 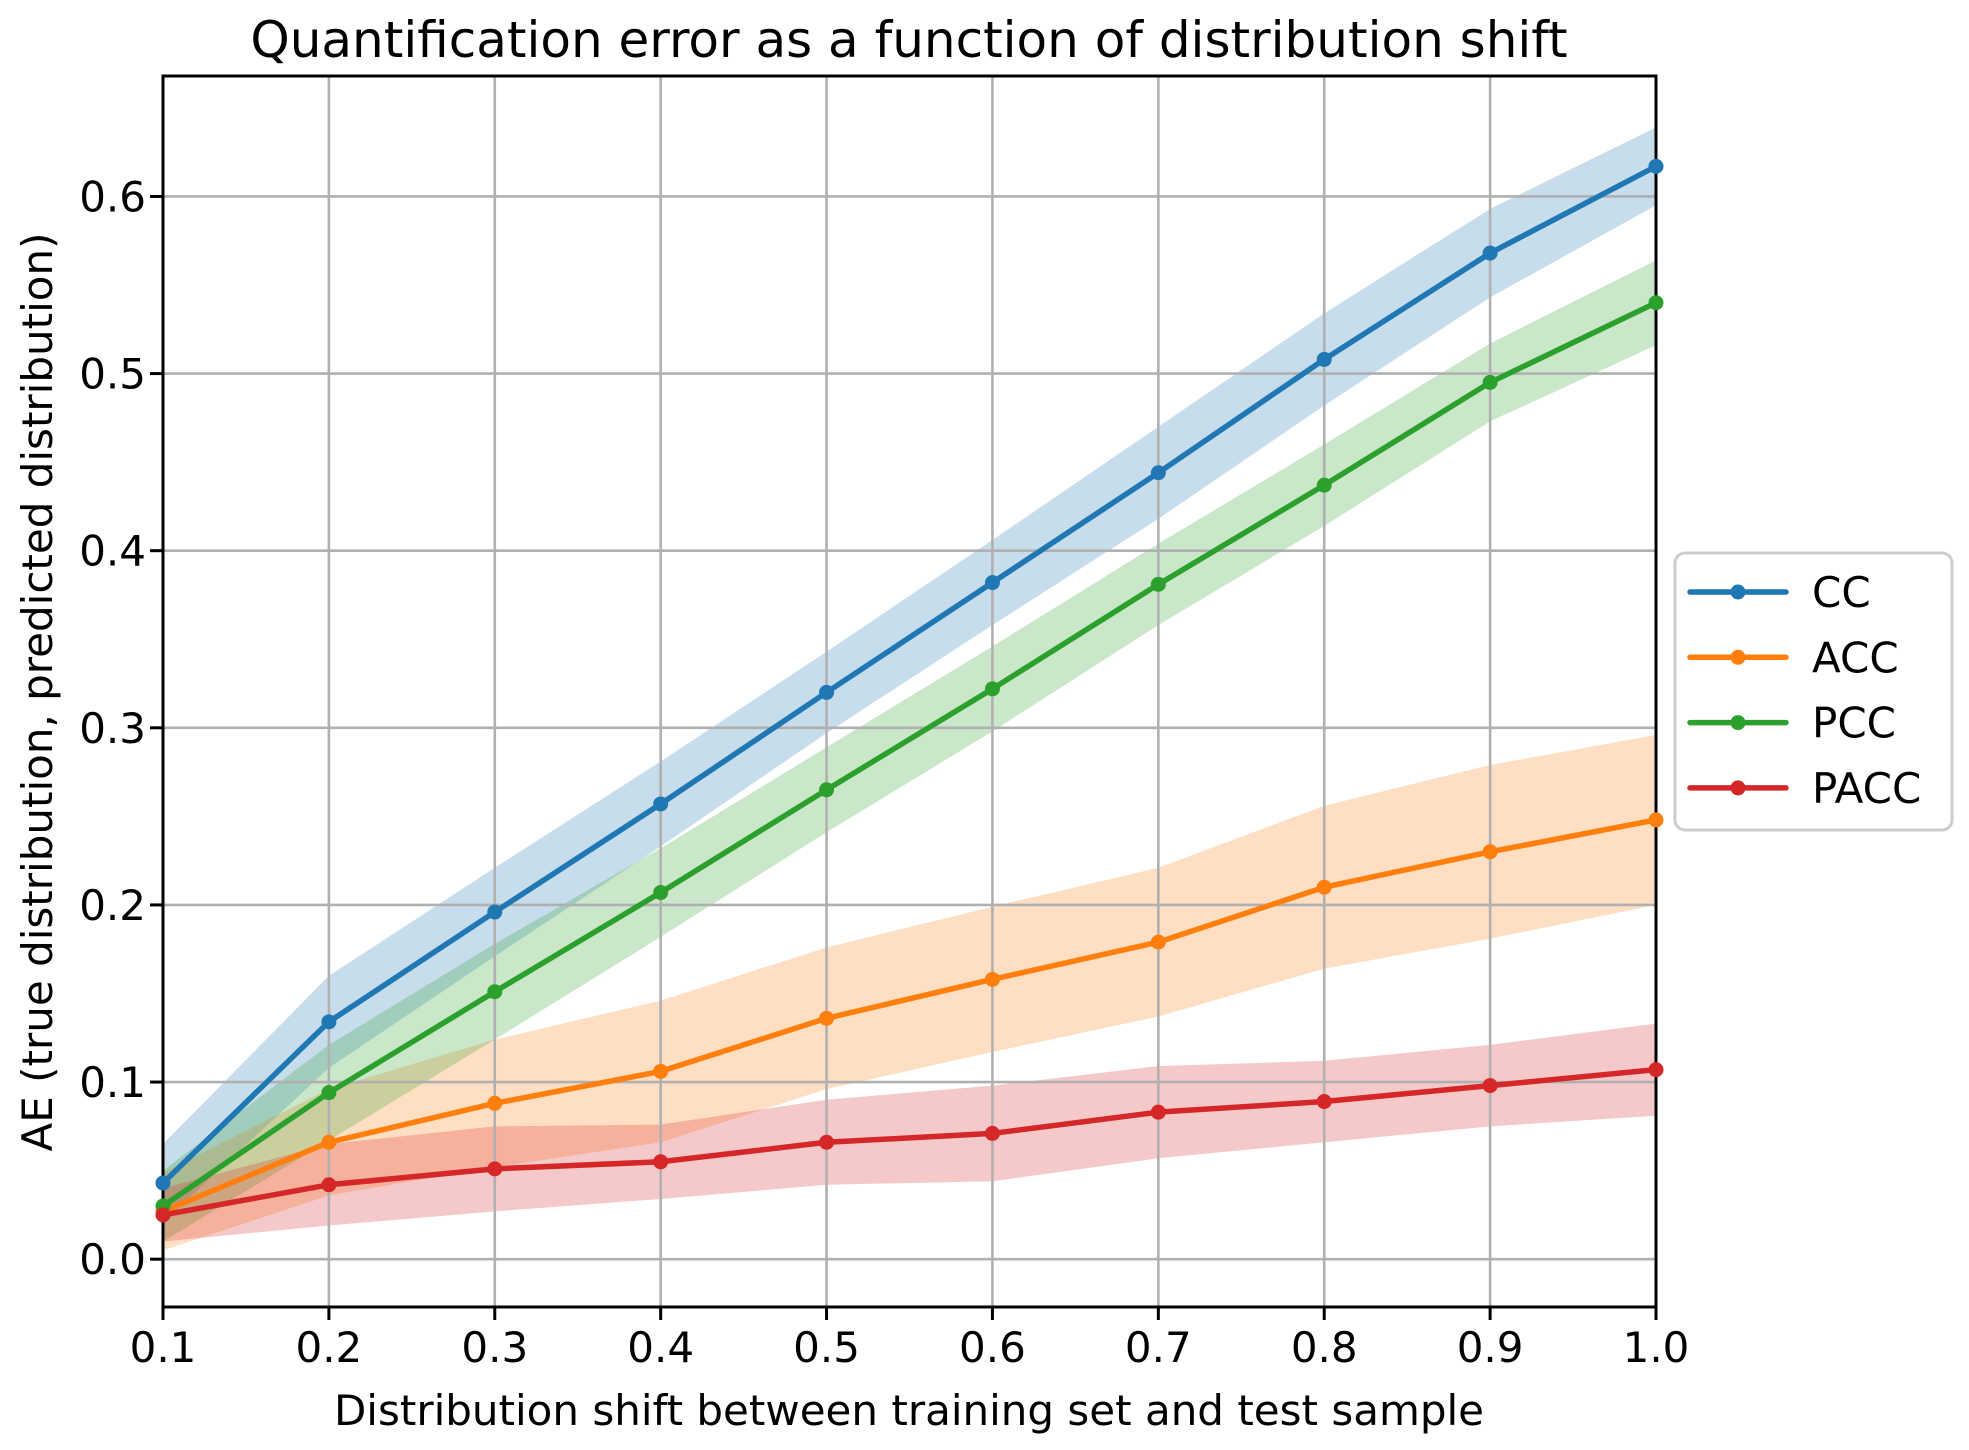 What do you see at coordinates (826, 1347) in the screenshot?
I see `x-tick-label: 0.5` at bounding box center [826, 1347].